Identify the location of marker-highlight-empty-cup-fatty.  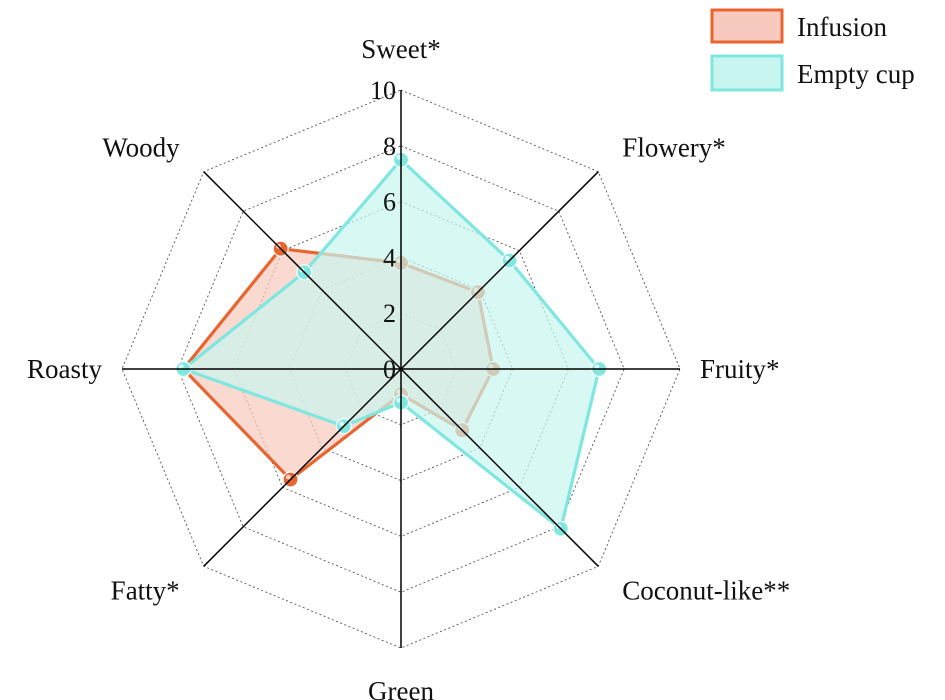
(341, 424).